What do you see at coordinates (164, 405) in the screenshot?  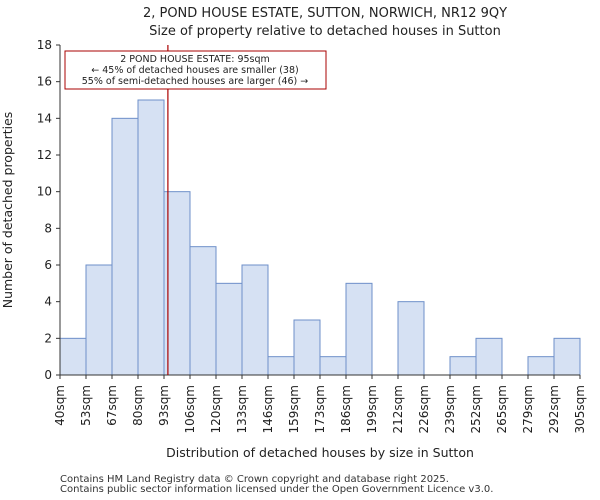 I see `x-tick-label: 93sqm` at bounding box center [164, 405].